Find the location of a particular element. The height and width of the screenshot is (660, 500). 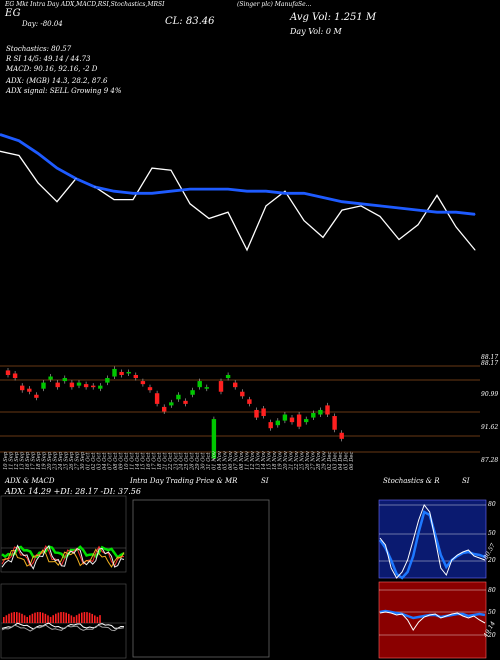

adx-signal: ADX signal: SELL Growing 9 4% is located at coordinates (64, 91).